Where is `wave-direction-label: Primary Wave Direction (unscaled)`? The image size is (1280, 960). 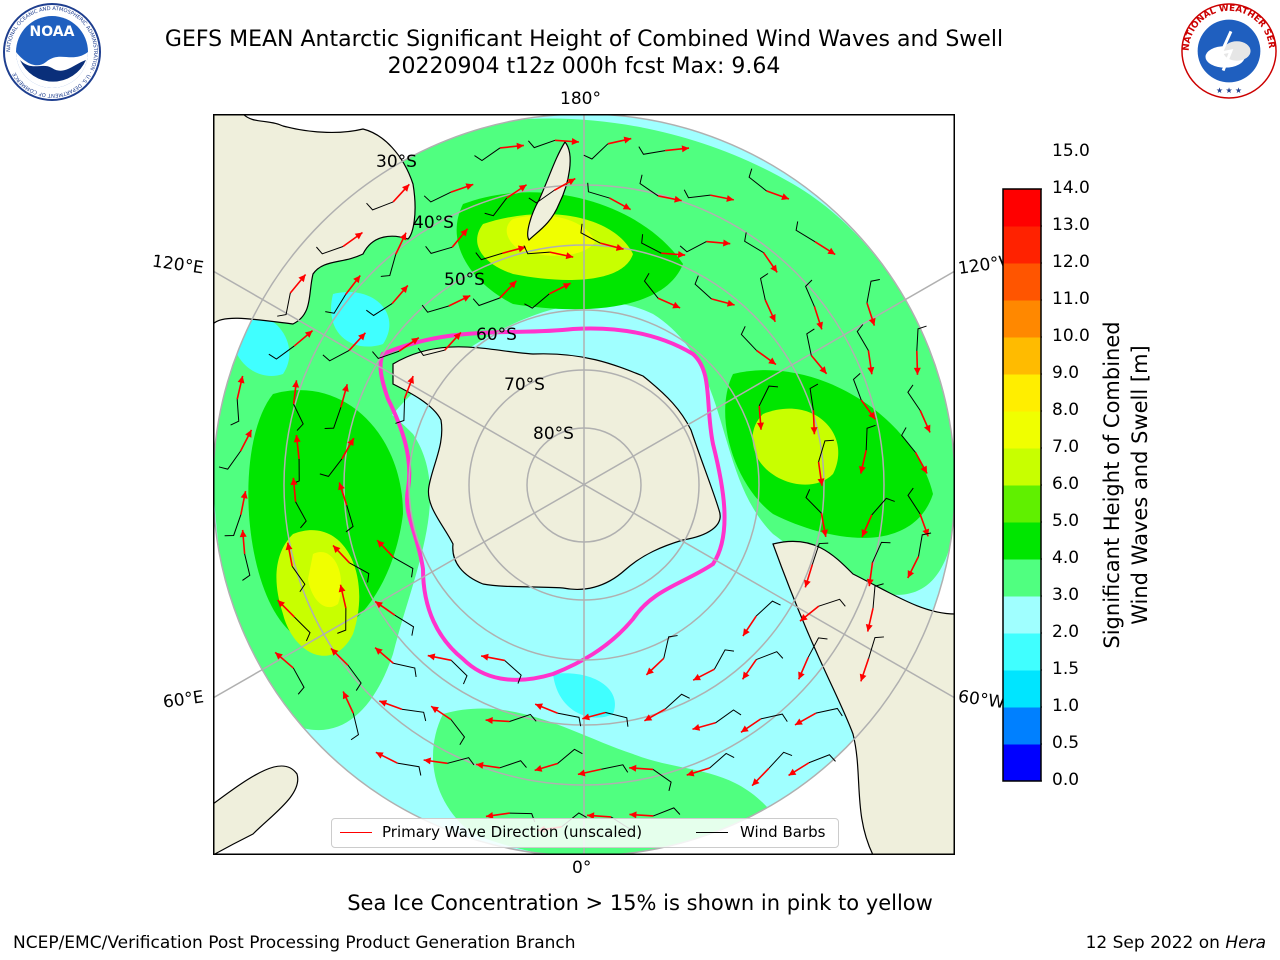
wave-direction-label: Primary Wave Direction (unscaled) is located at coordinates (512, 832).